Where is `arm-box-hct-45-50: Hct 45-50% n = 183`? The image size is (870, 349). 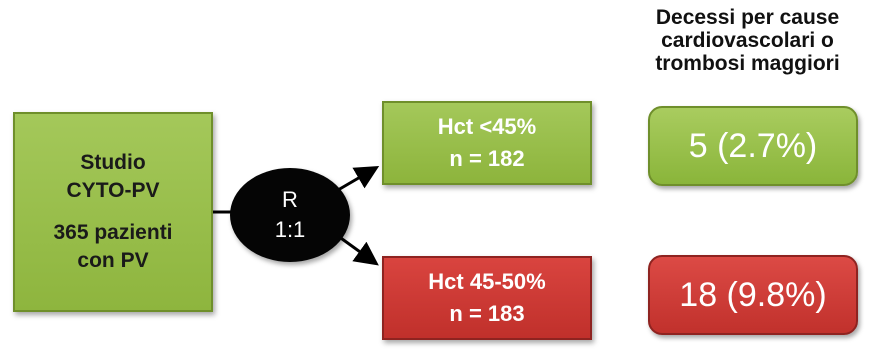 arm-box-hct-45-50: Hct 45-50% n = 183 is located at coordinates (487, 298).